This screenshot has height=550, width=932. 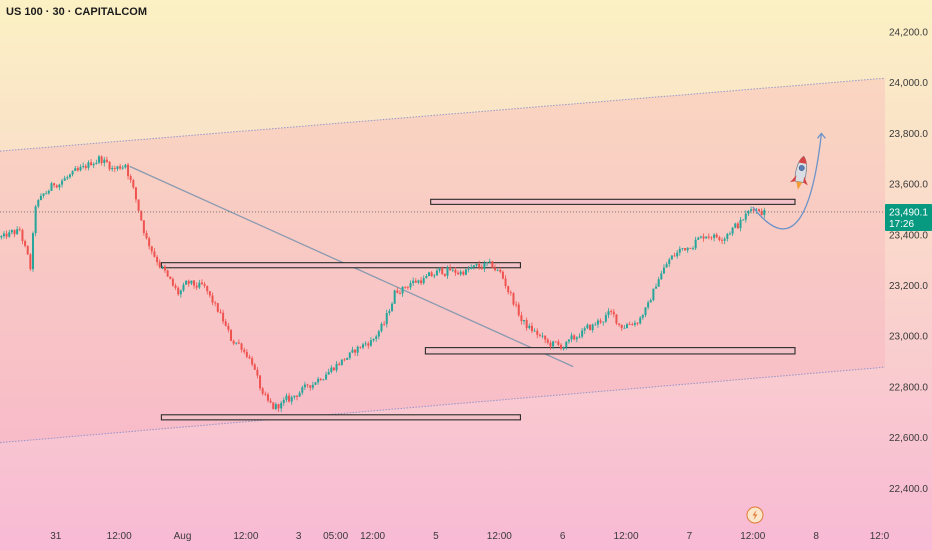 I want to click on projection-arrow, so click(x=787, y=181).